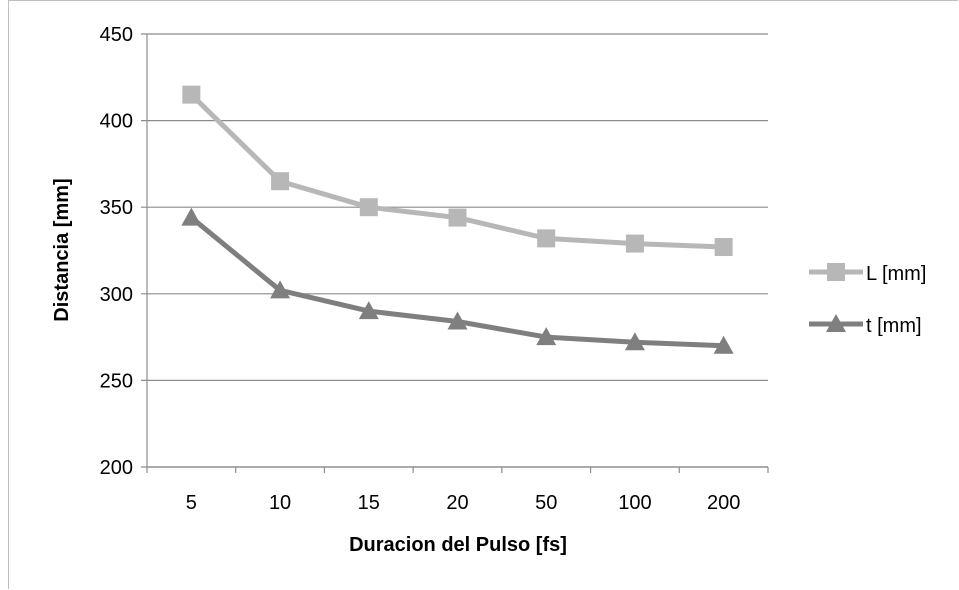 The height and width of the screenshot is (590, 959). I want to click on x-tick-label: 200, so click(723, 503).